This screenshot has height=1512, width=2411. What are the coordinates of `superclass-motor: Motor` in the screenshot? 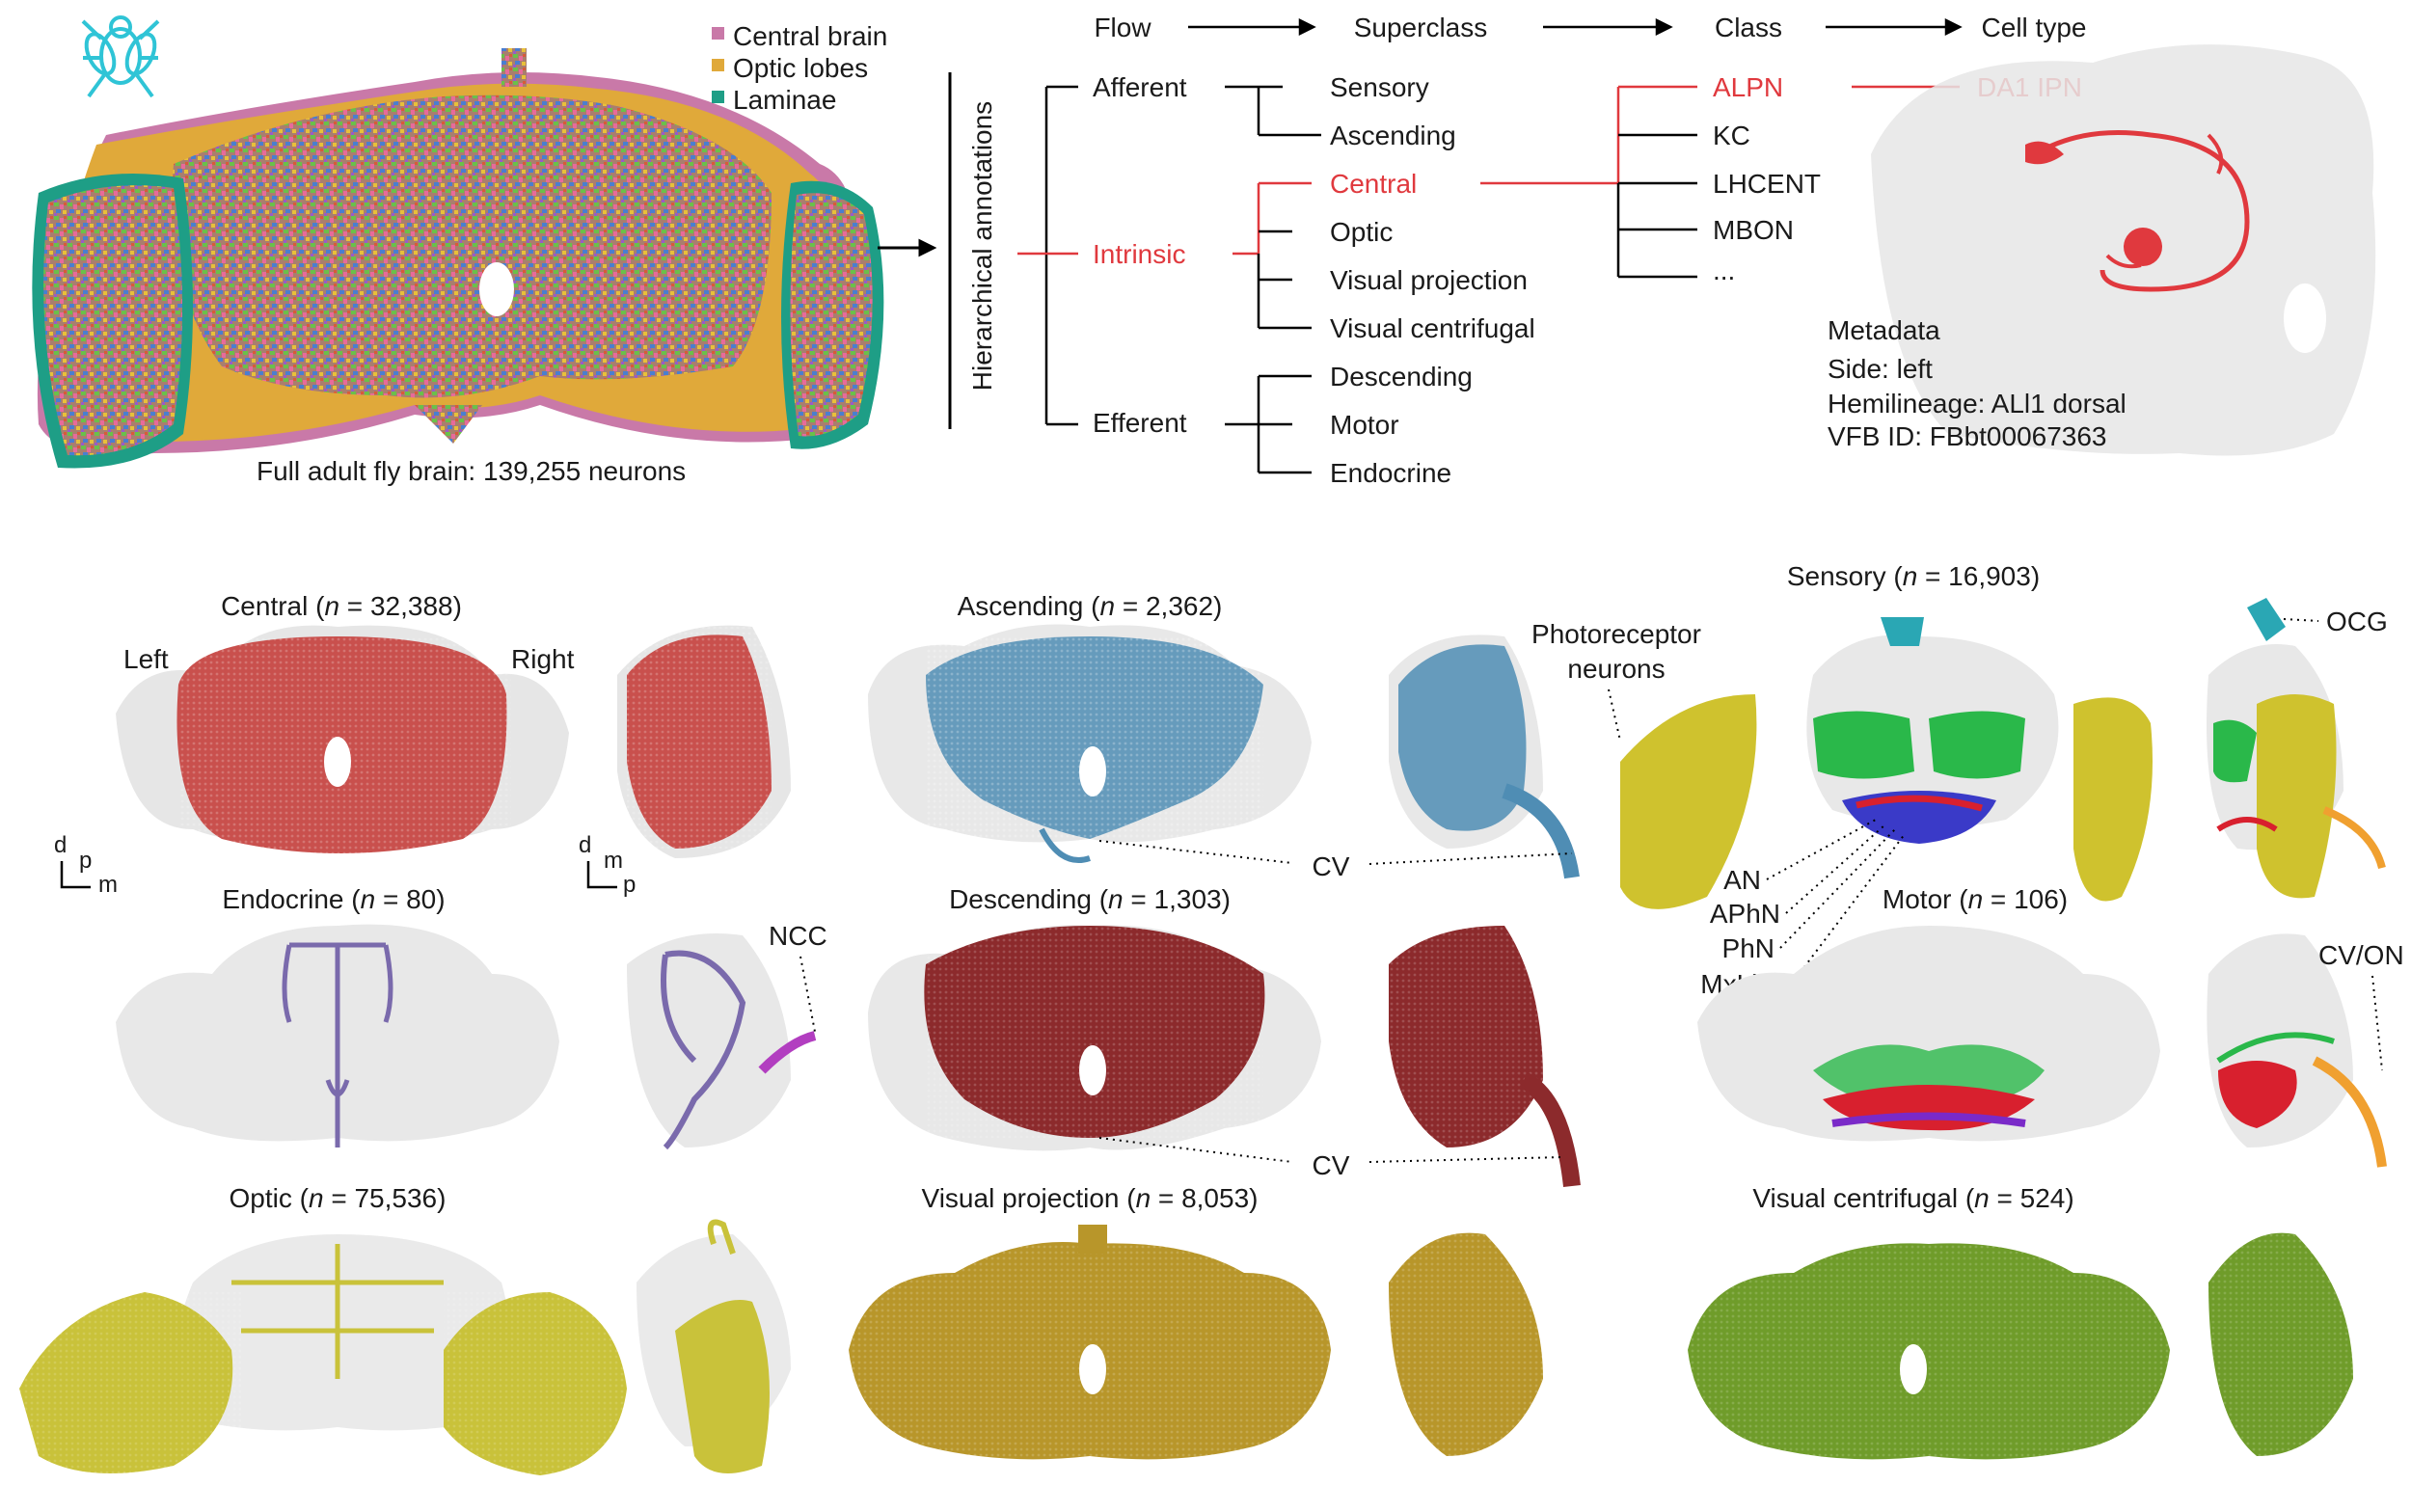 It's located at (1365, 425).